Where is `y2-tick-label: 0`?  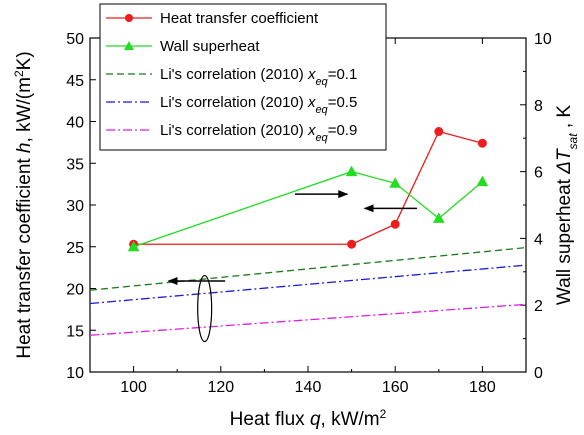
y2-tick-label: 0 is located at coordinates (538, 373).